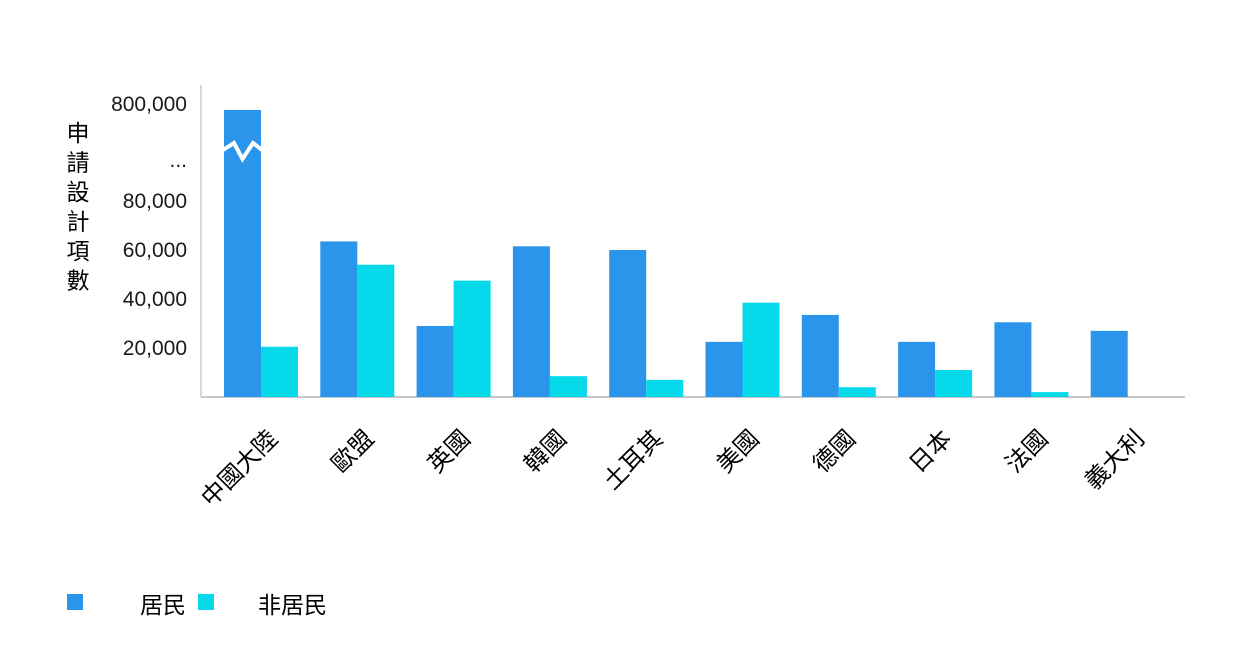 This screenshot has height=653, width=1252. Describe the element at coordinates (163, 606) in the screenshot. I see `legend-label: 居民` at that location.